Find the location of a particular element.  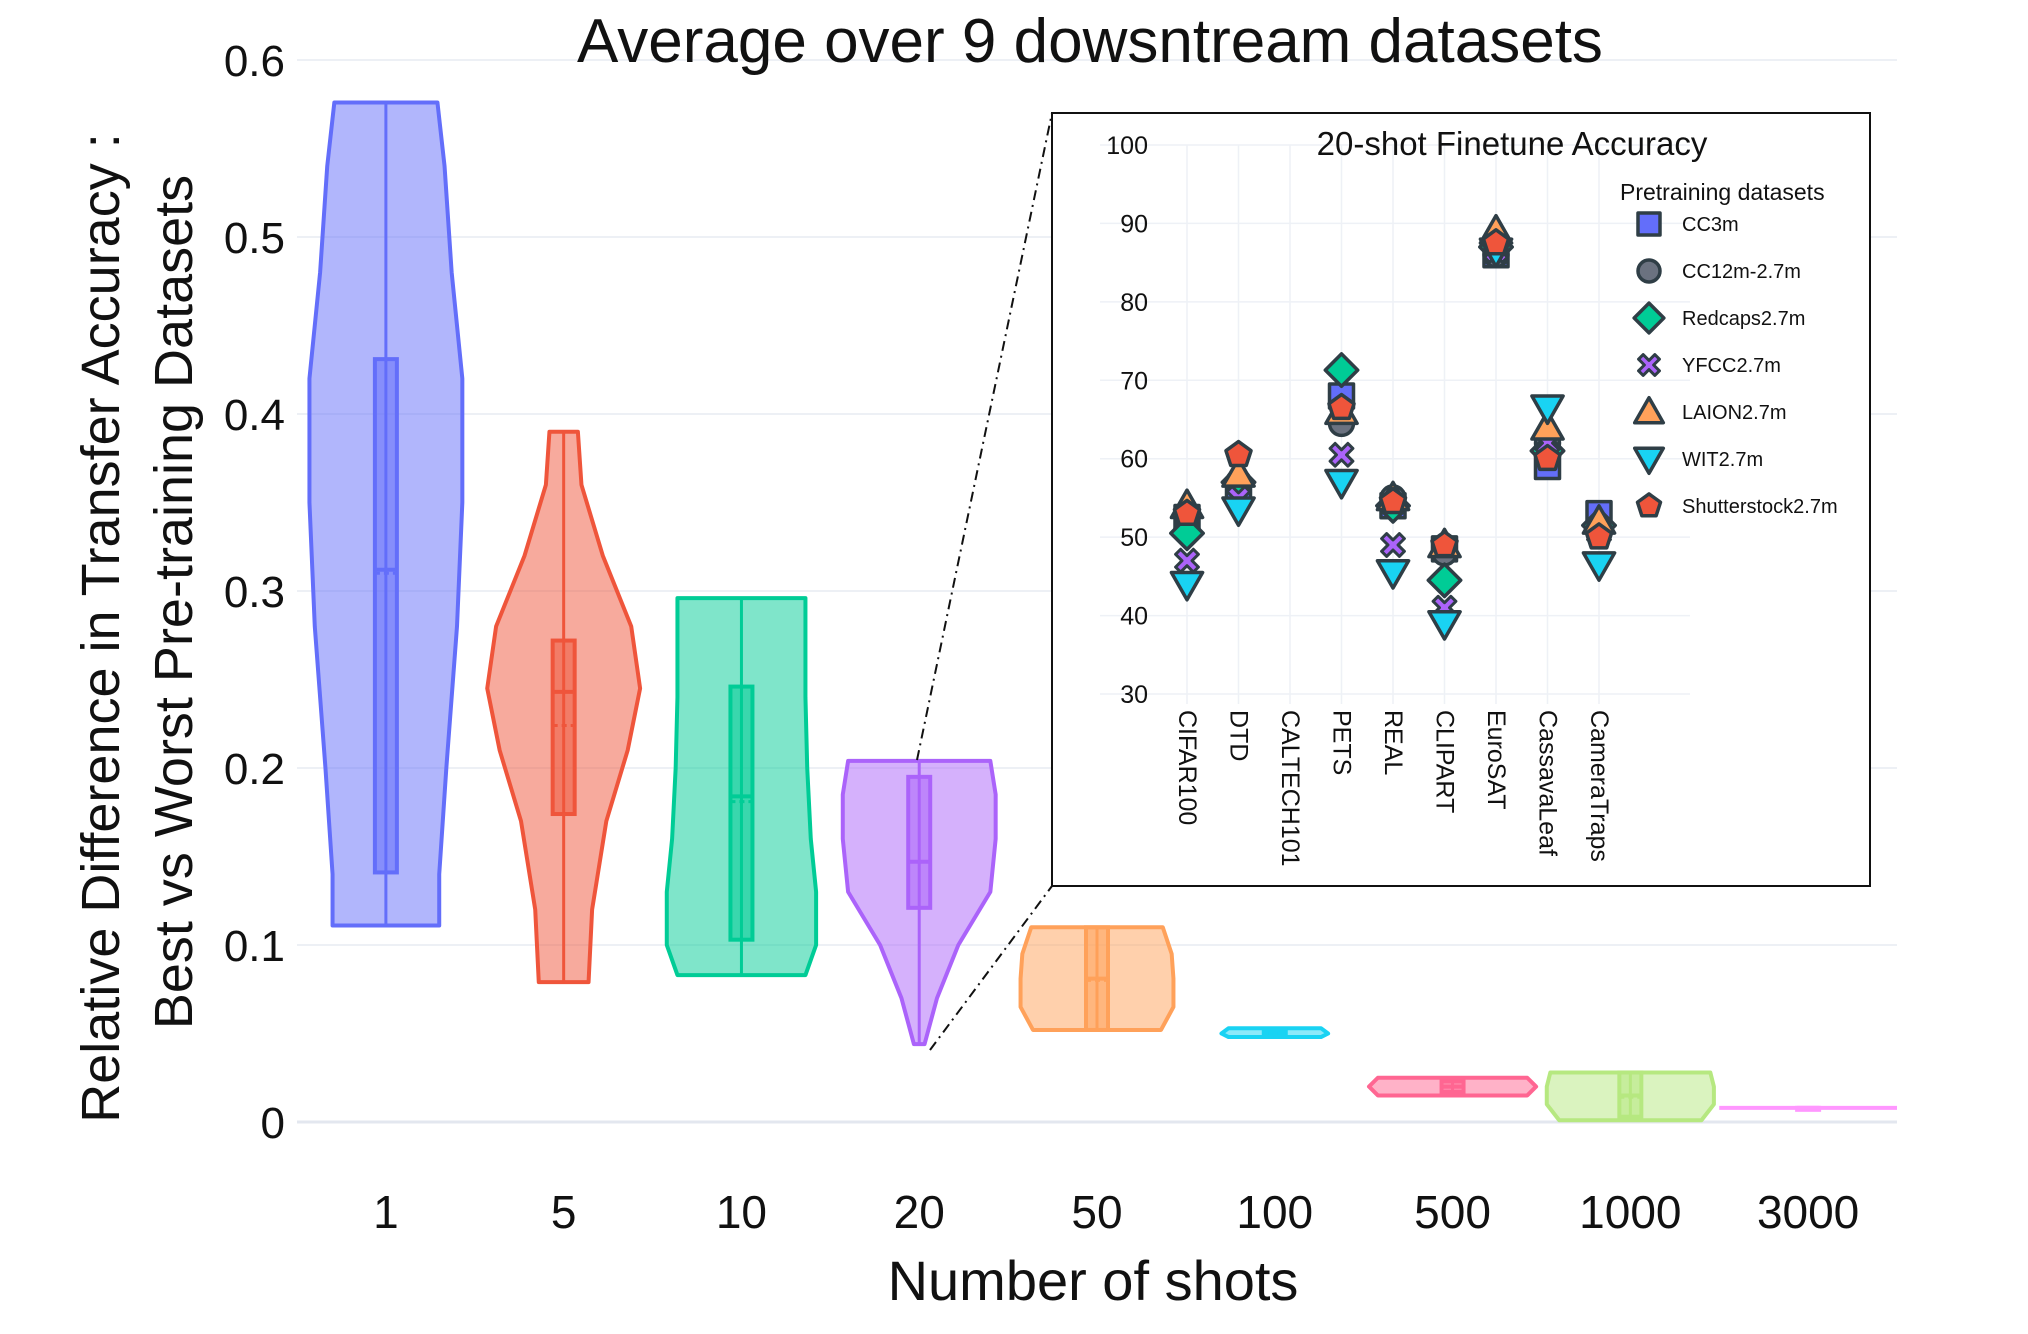

inset-y-tick-label: 90 is located at coordinates (1134, 224).